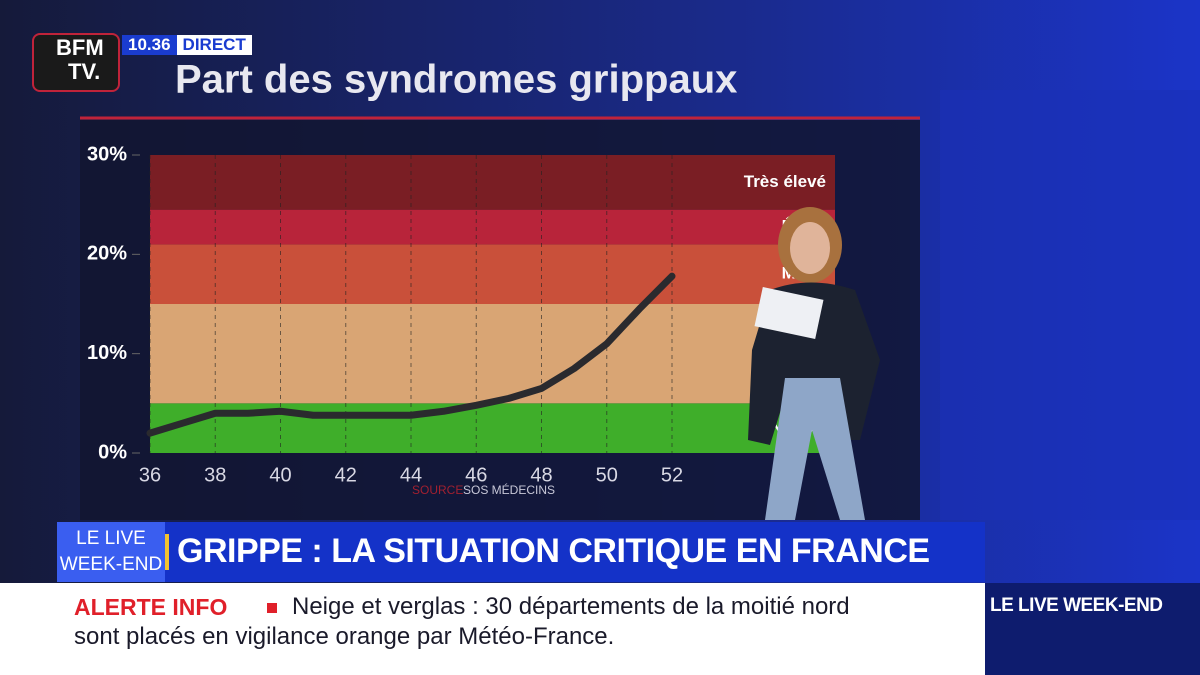 The image size is (1200, 675). I want to click on presenter-face, so click(810, 248).